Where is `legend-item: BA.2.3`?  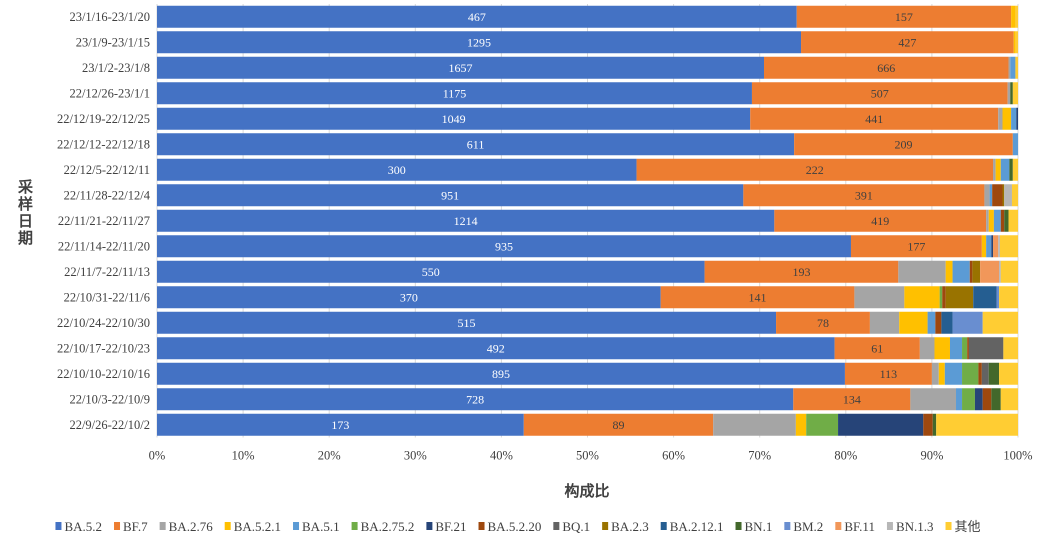
legend-item: BA.2.3 is located at coordinates (625, 526).